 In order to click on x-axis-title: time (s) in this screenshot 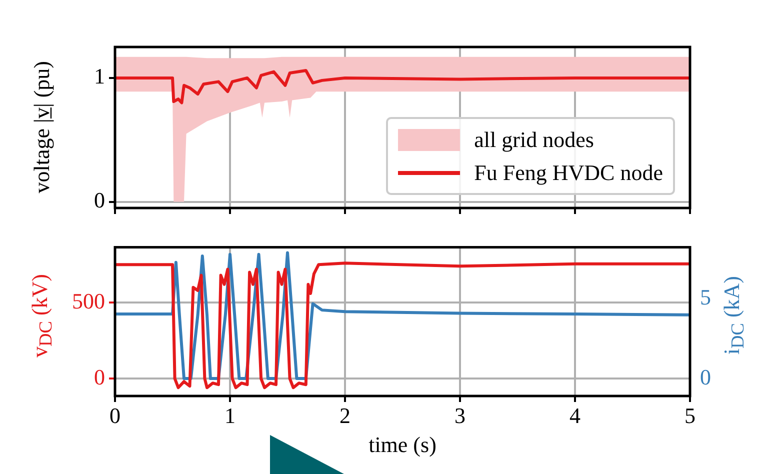, I will do `click(403, 445)`.